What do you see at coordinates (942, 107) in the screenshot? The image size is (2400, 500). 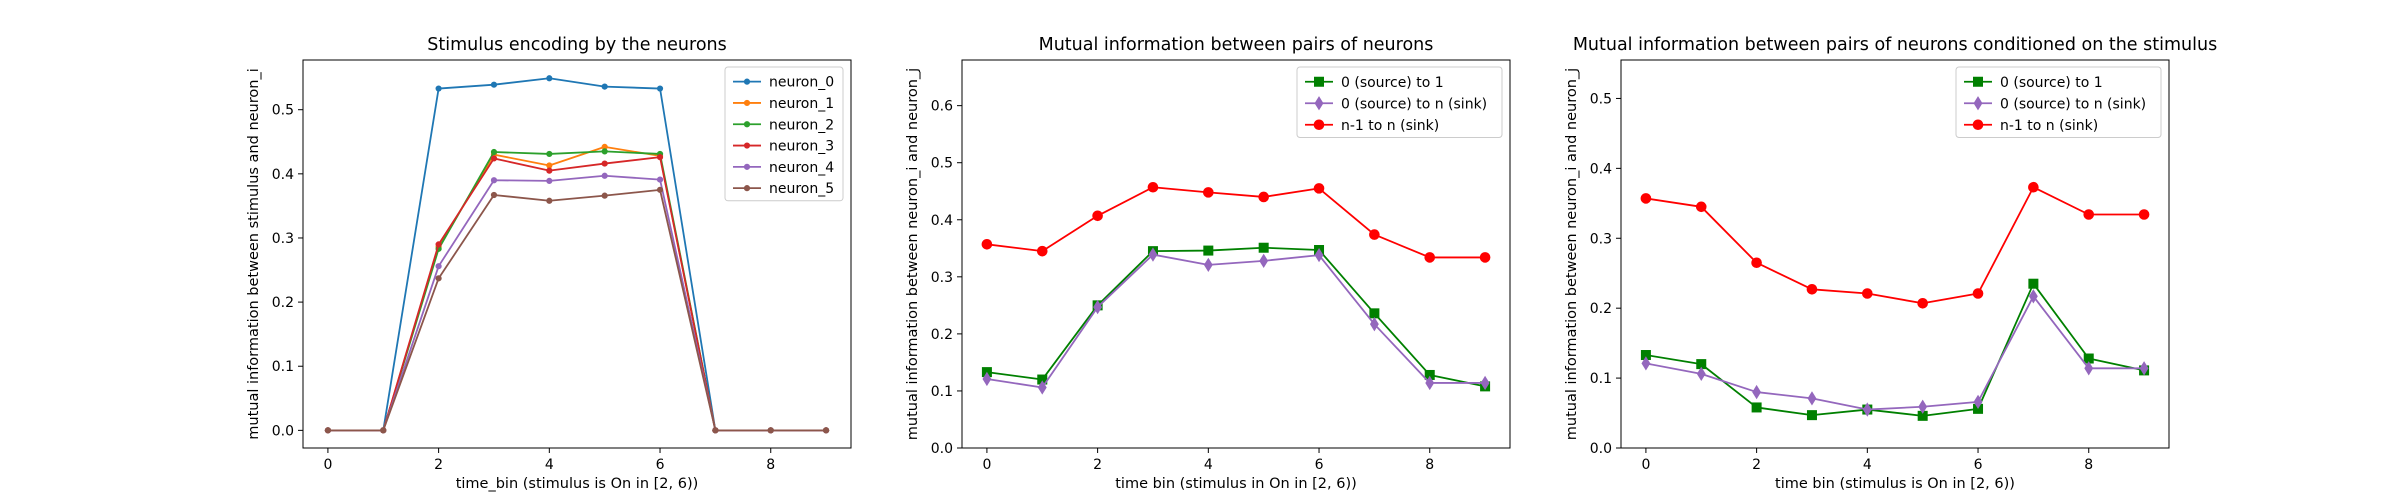 I see `y-tick-label: 0.6` at bounding box center [942, 107].